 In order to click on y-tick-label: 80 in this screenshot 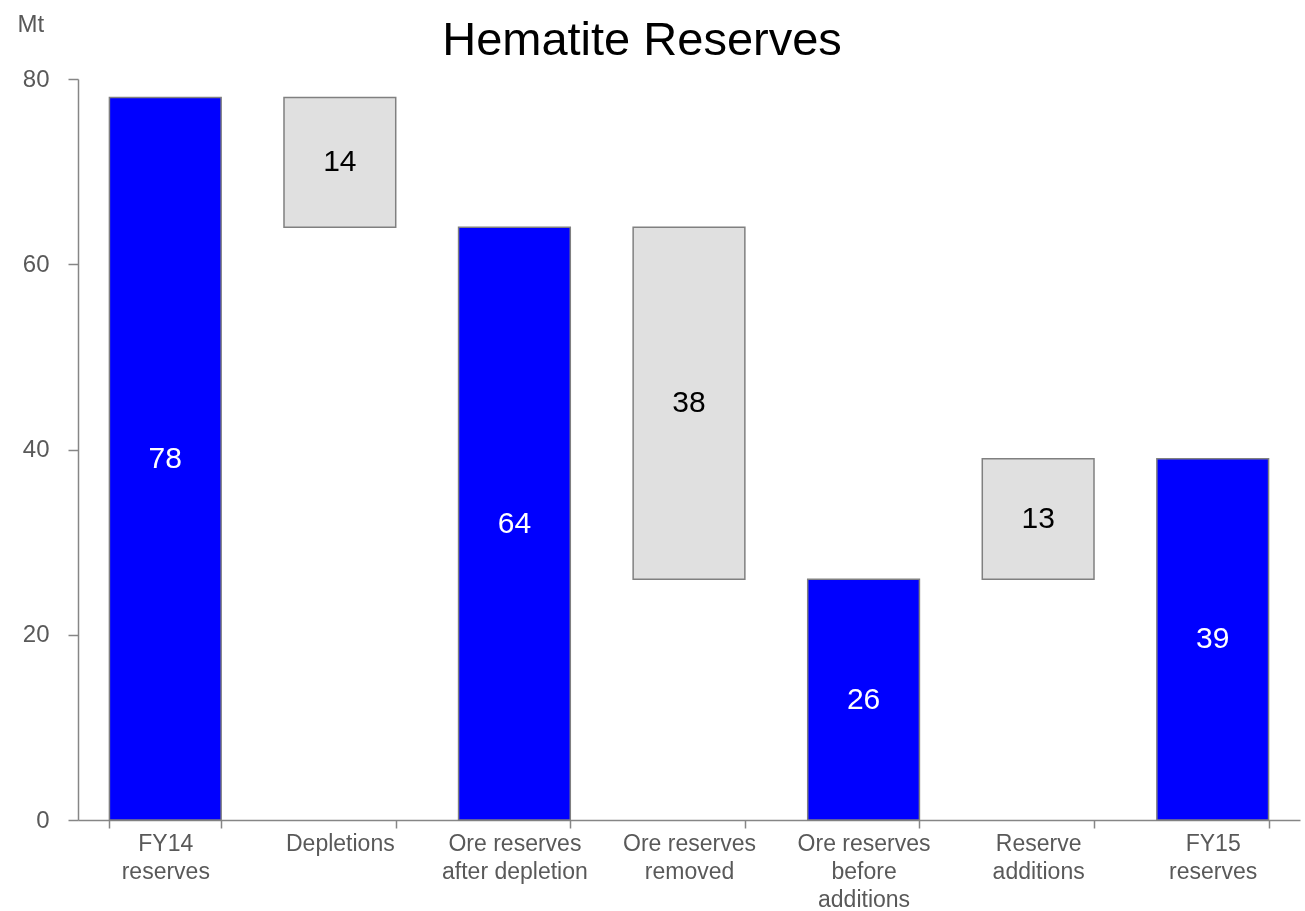, I will do `click(36, 78)`.